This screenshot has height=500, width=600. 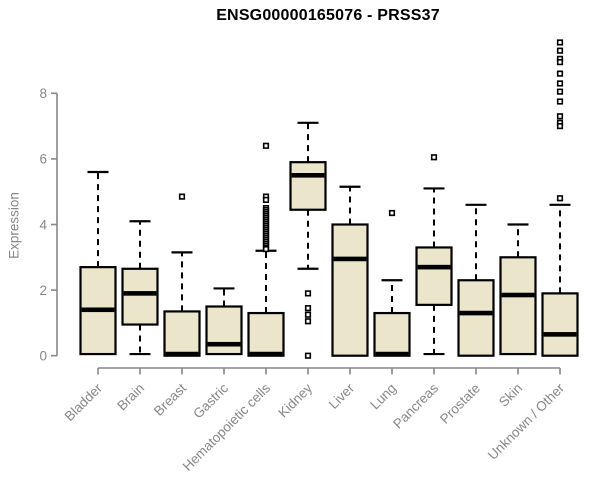 I want to click on box-hematopoietic-cells, so click(x=266, y=334).